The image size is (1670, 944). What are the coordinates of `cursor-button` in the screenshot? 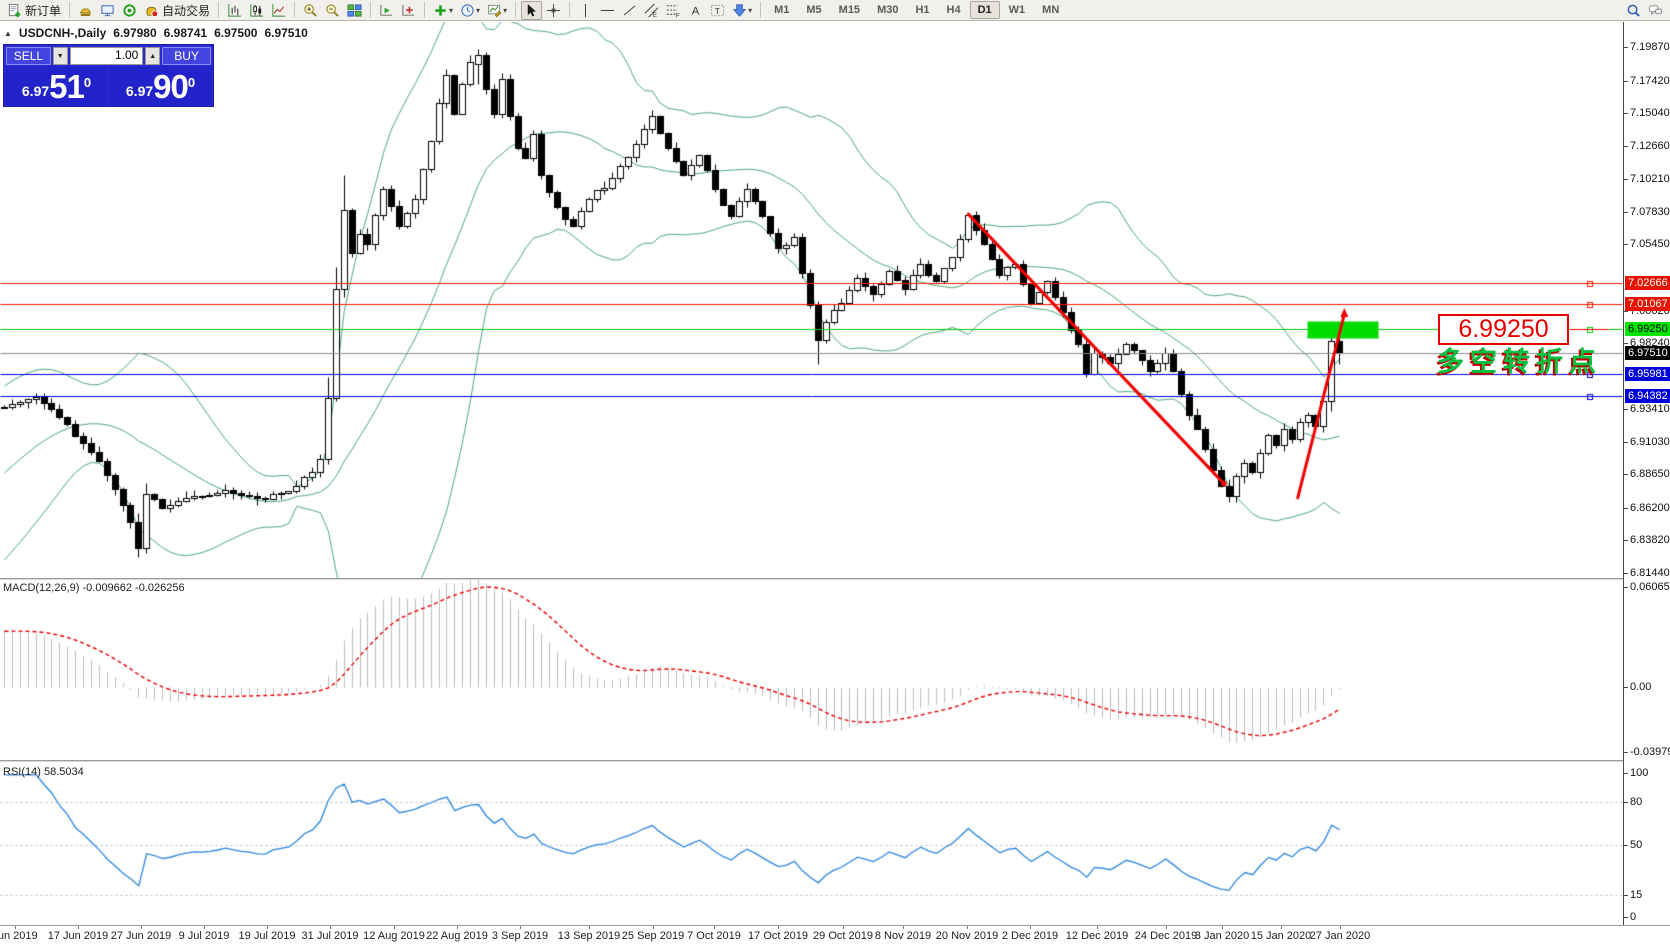 It's located at (532, 10).